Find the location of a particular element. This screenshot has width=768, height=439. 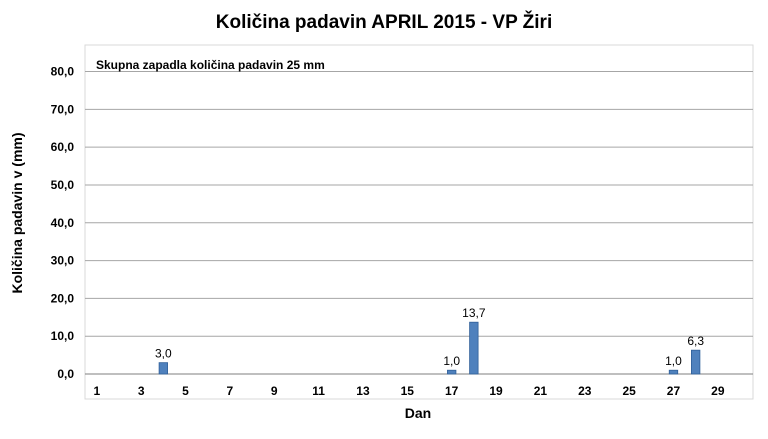

x-tick-label: 15 is located at coordinates (408, 391).